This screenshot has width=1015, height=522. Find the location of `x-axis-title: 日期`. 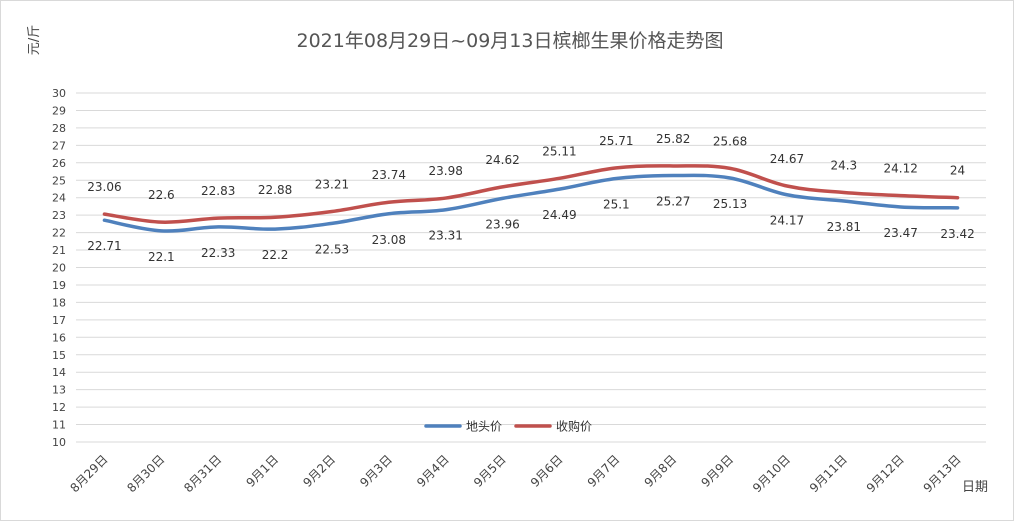

x-axis-title: 日期 is located at coordinates (975, 487).